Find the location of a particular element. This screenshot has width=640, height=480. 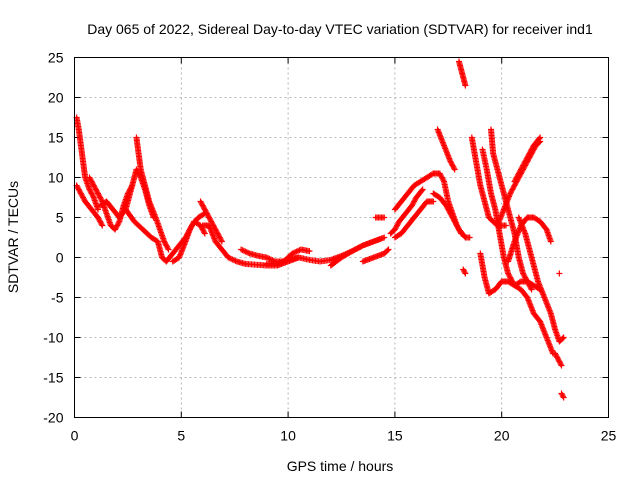

series-arc-early-high is located at coordinates (87, 163).